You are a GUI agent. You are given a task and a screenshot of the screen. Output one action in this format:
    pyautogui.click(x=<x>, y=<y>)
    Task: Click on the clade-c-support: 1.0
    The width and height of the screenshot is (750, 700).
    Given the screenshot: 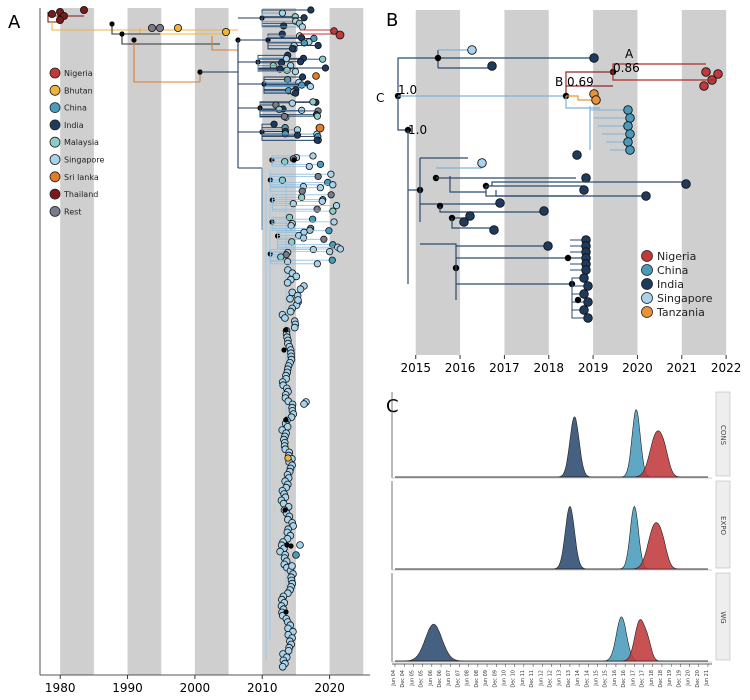 What is the action you would take?
    pyautogui.click(x=407, y=90)
    